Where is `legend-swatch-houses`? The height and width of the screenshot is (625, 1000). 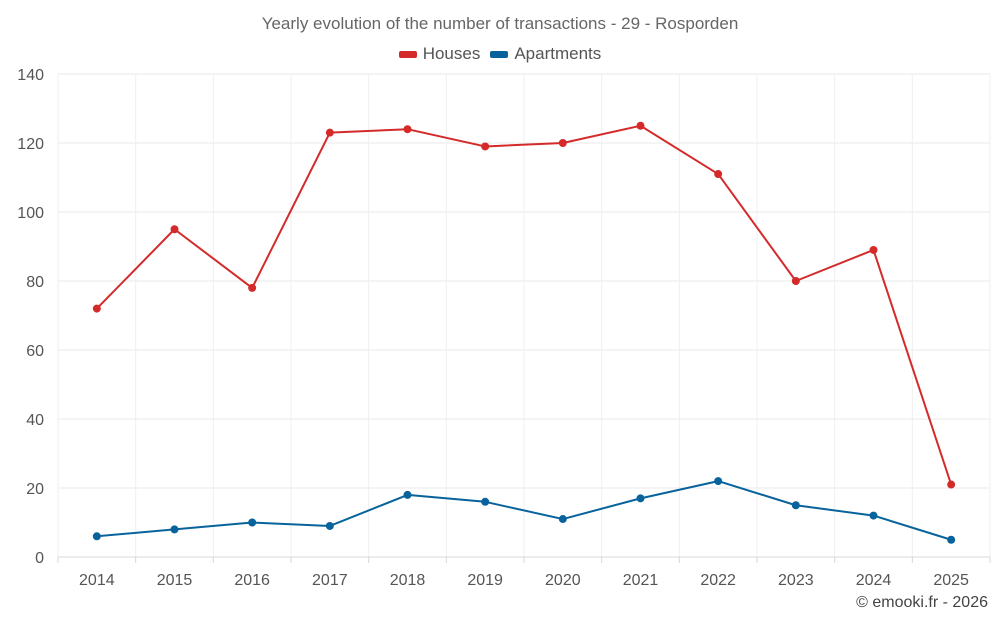 legend-swatch-houses is located at coordinates (407, 54).